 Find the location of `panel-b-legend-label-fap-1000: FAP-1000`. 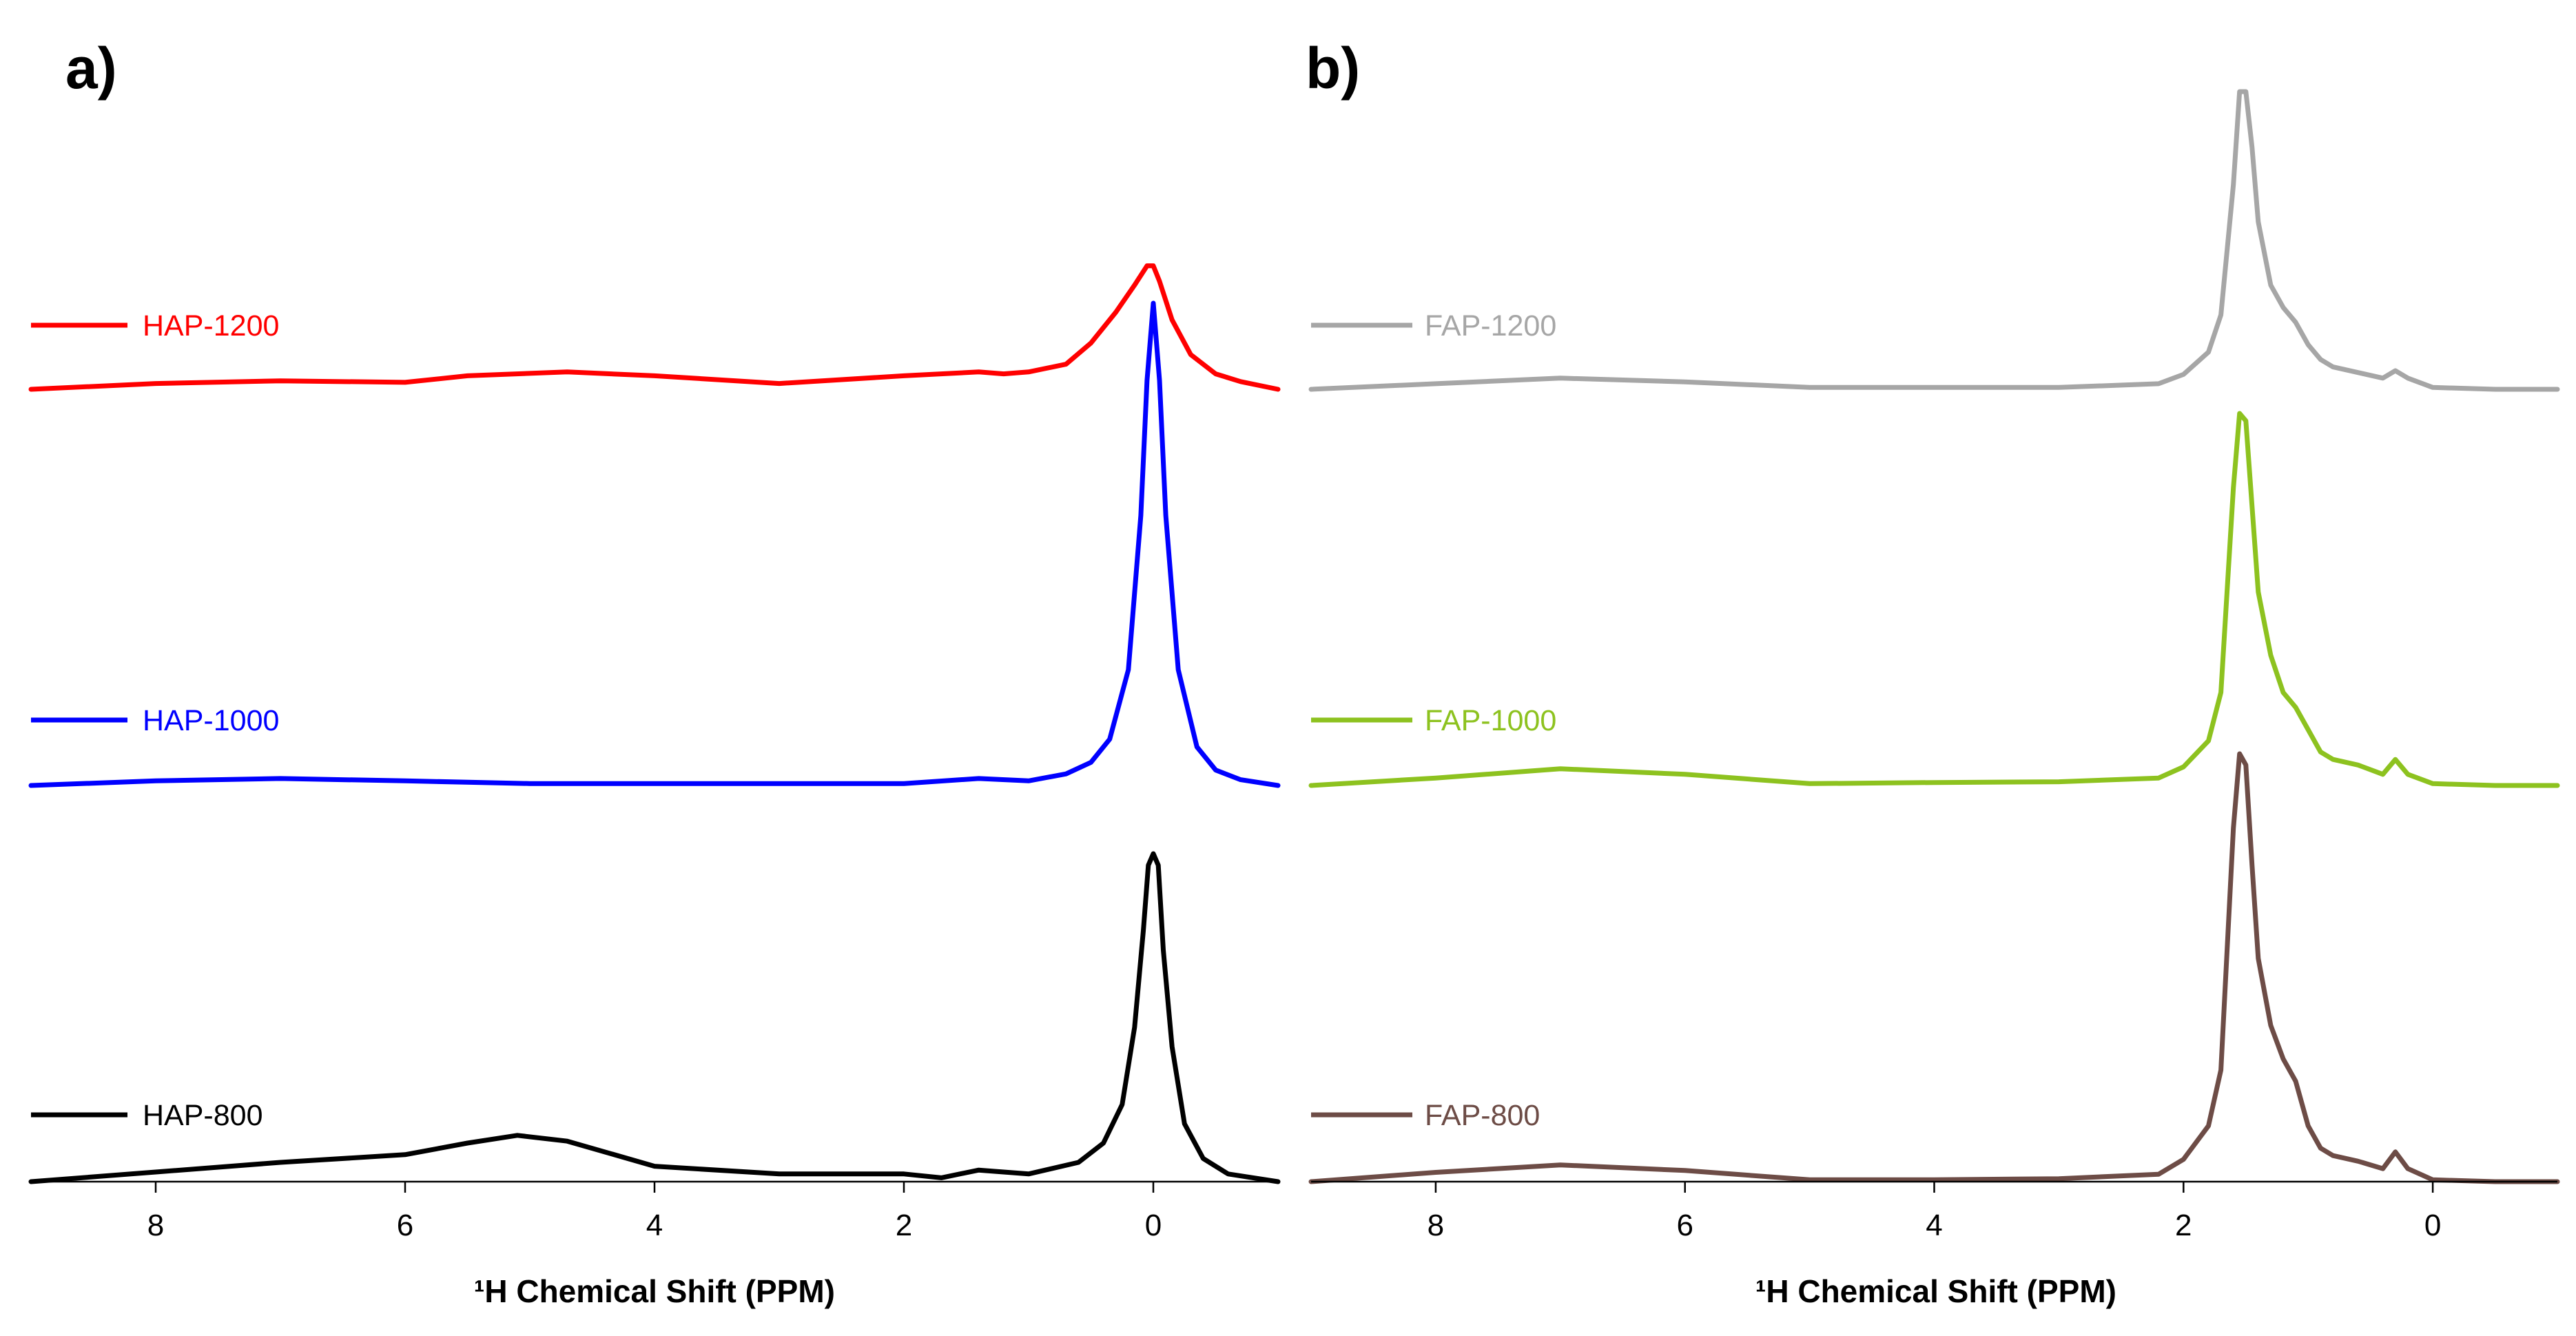

panel-b-legend-label-fap-1000: FAP-1000 is located at coordinates (1490, 720).